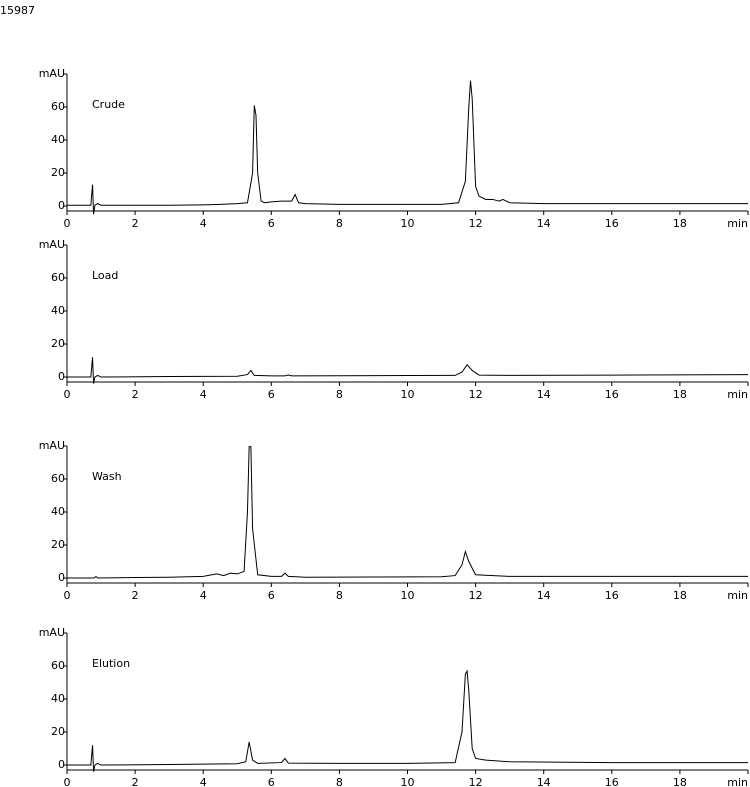  Describe the element at coordinates (105, 275) in the screenshot. I see `trace-label: Load` at that location.